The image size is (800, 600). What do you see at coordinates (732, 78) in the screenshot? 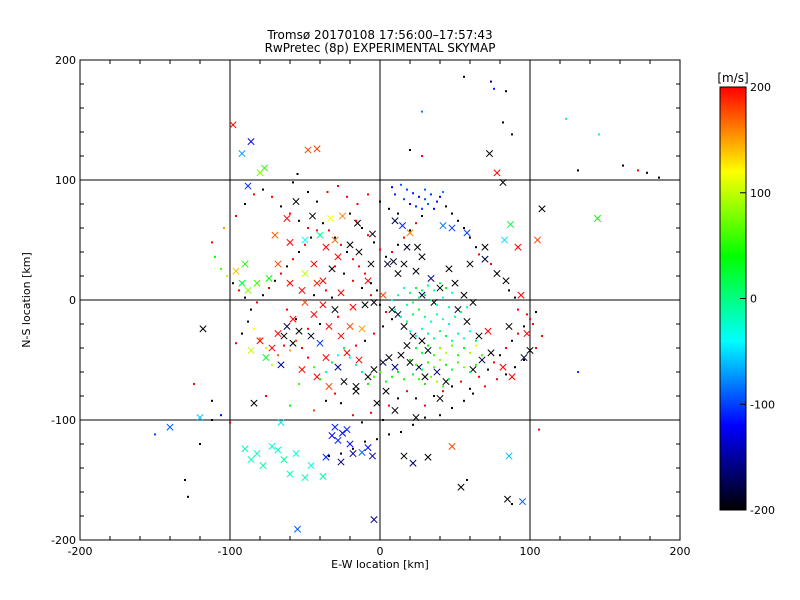
I see `colorbar-unit-label: [m/s]` at bounding box center [732, 78].